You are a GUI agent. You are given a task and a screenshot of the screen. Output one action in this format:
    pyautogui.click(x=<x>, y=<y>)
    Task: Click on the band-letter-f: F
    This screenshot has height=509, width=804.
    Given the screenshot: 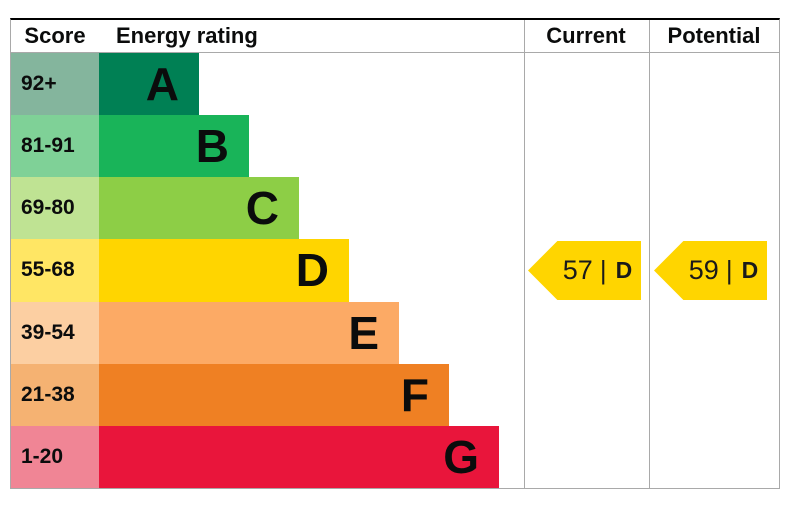 What is the action you would take?
    pyautogui.click(x=414, y=394)
    